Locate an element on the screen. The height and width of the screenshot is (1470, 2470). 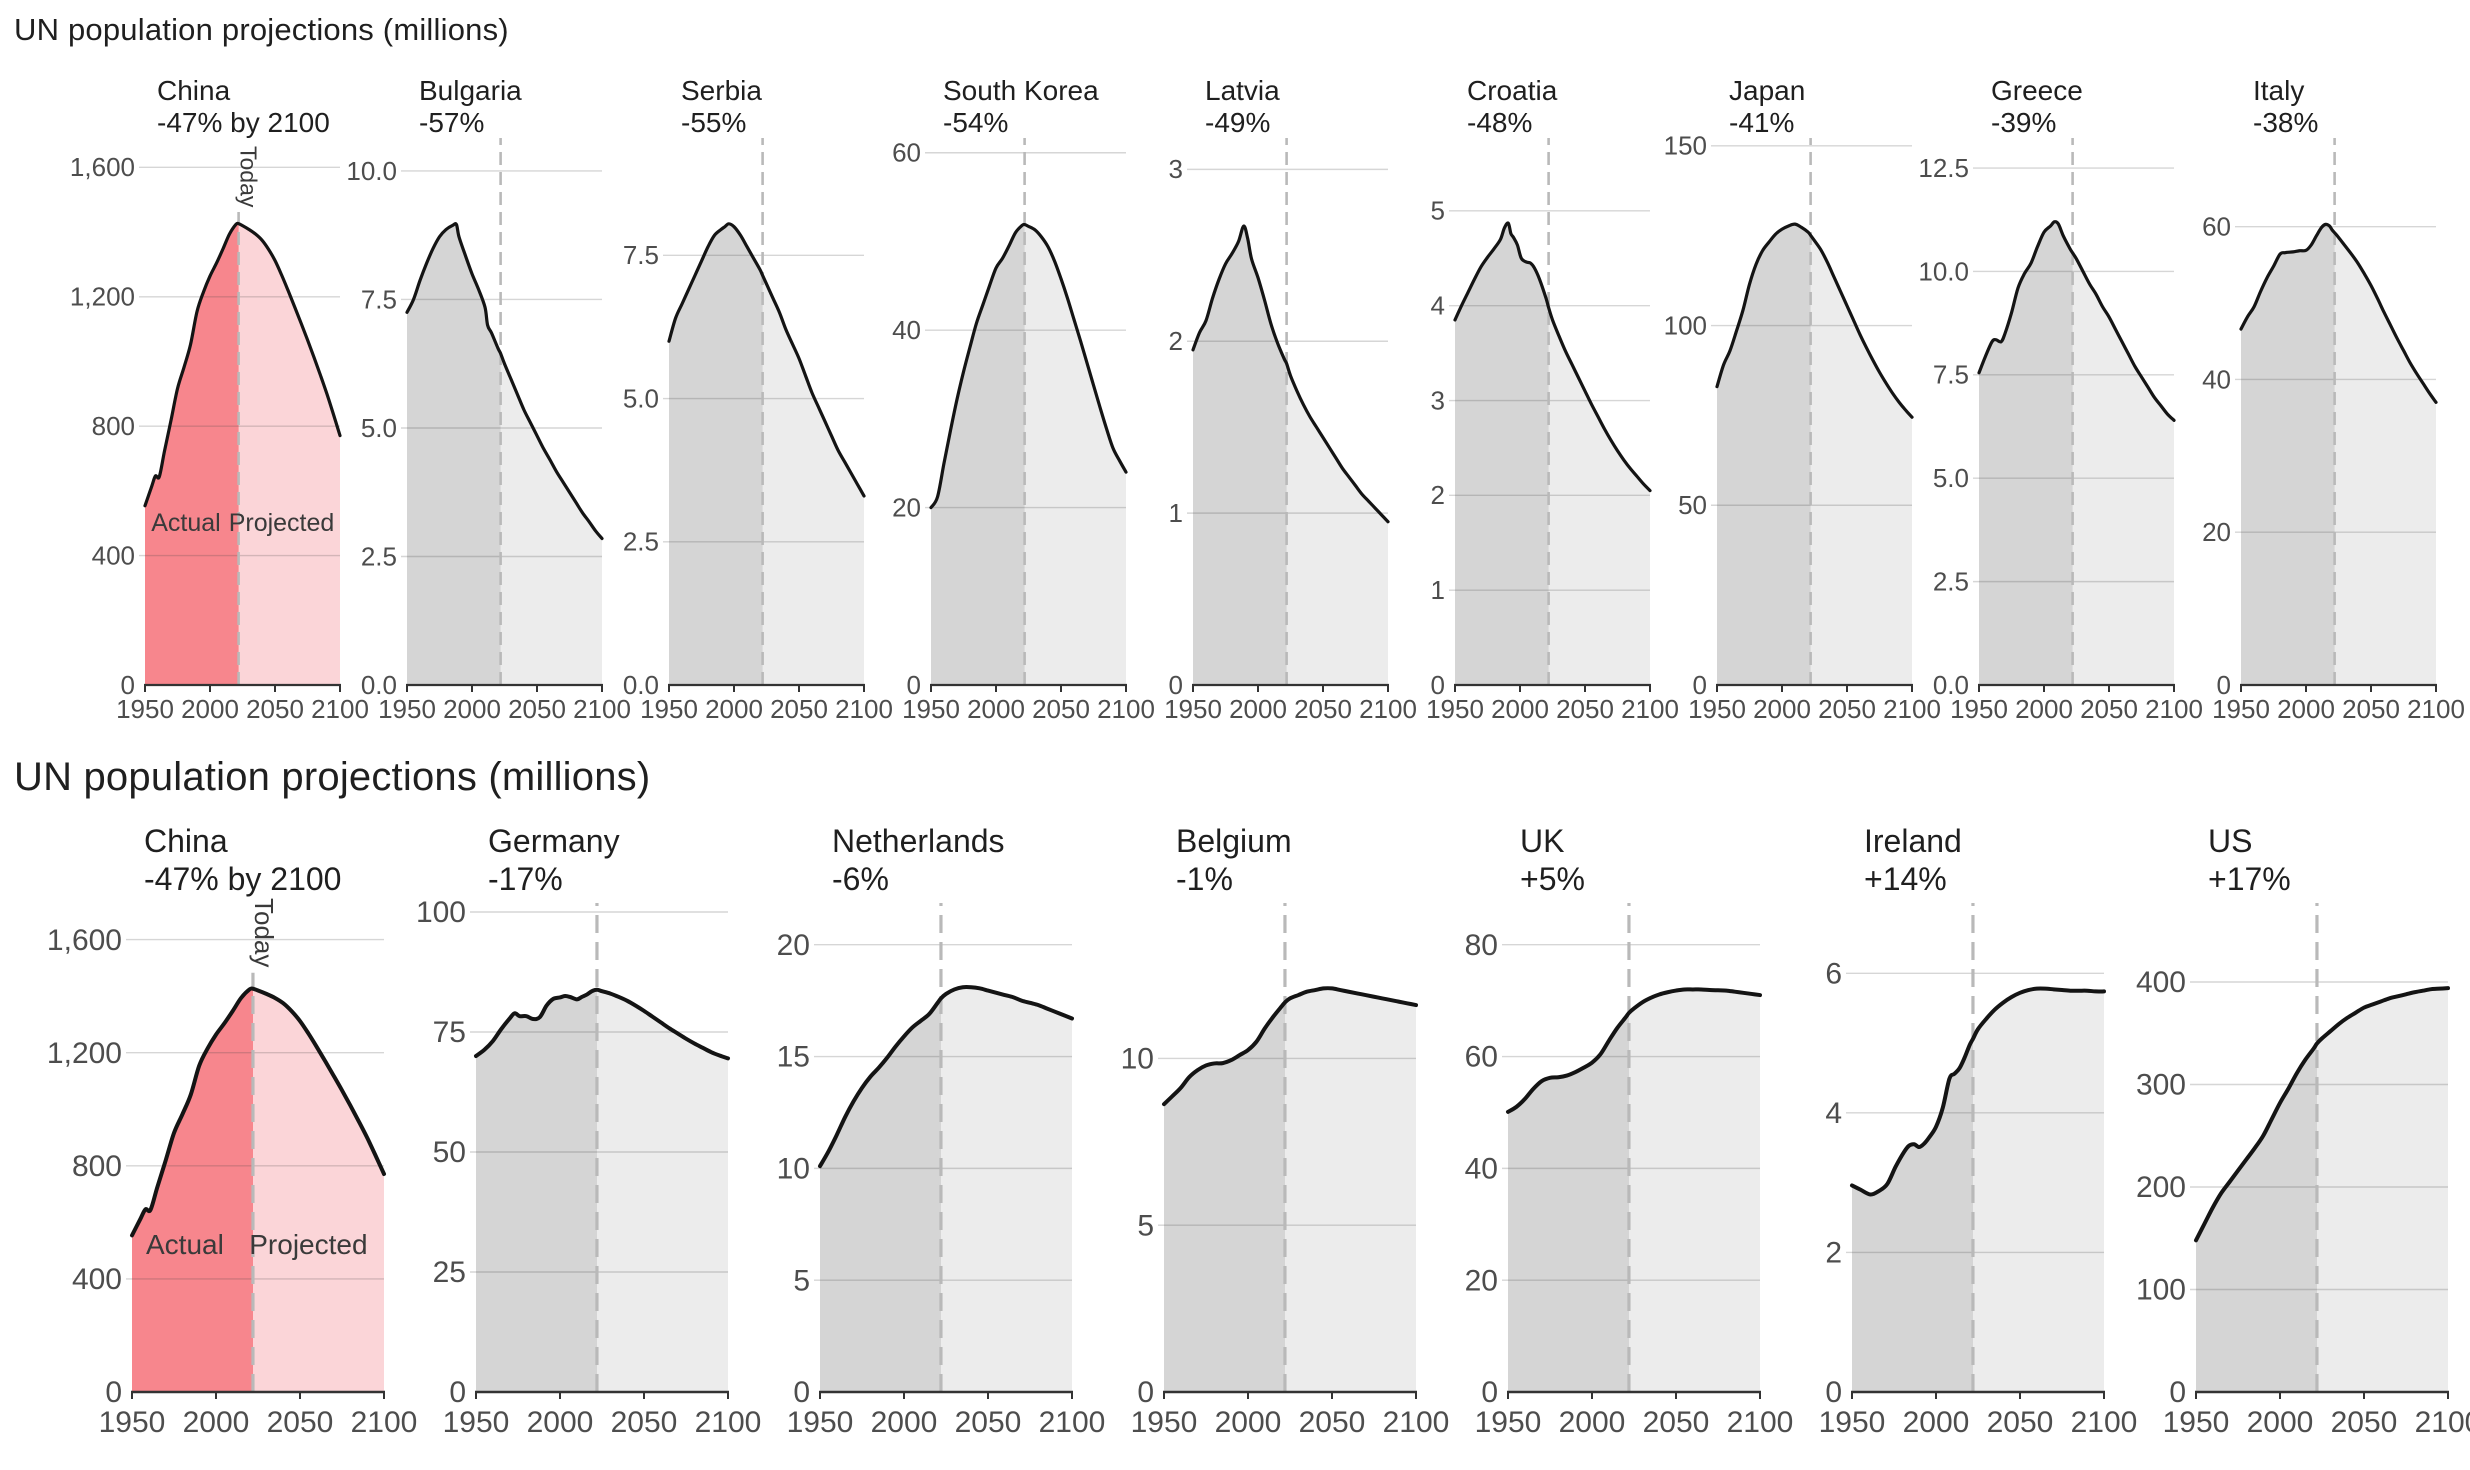
chart-us-1: 0 100 200 300 400 1950 2000 2050 2100 US+17% is located at coordinates (2303, 1131).